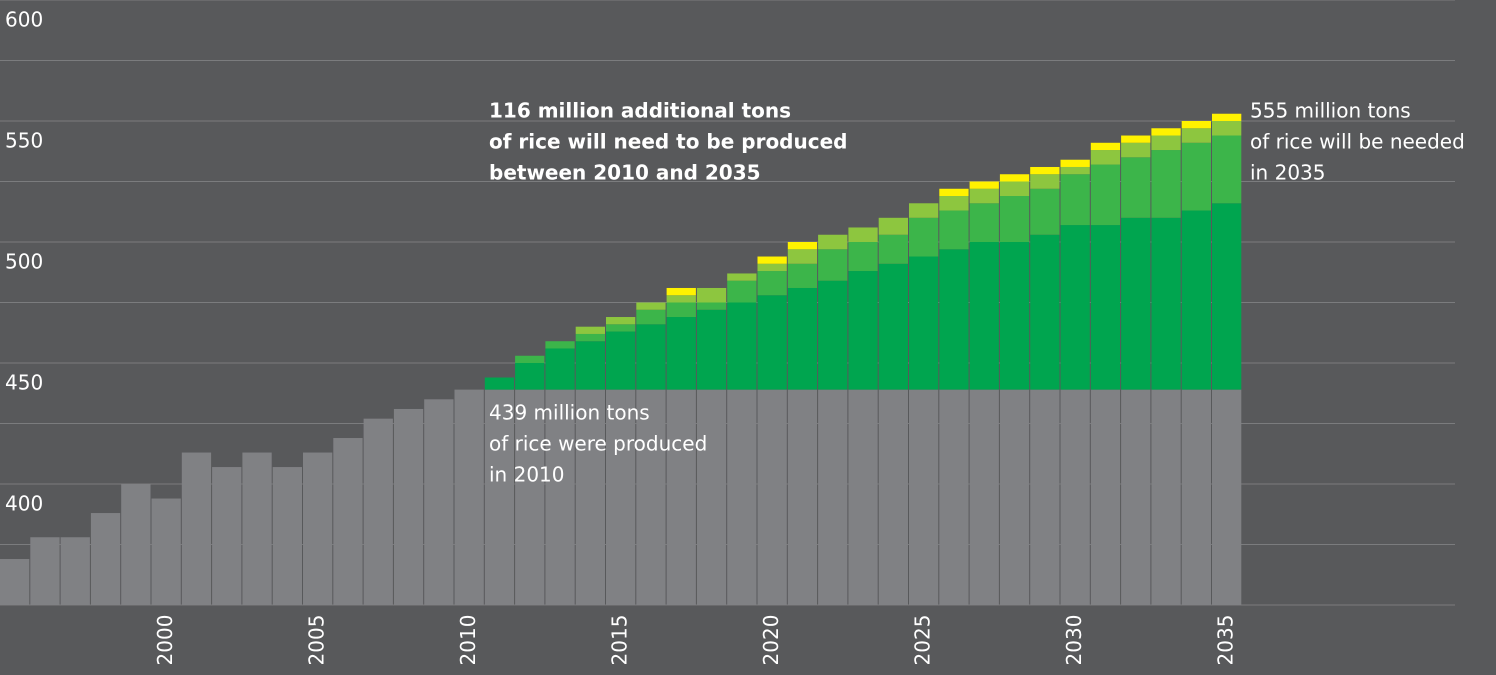 This screenshot has width=1496, height=675. What do you see at coordinates (569, 413) in the screenshot?
I see `annotation: 439 million tons` at bounding box center [569, 413].